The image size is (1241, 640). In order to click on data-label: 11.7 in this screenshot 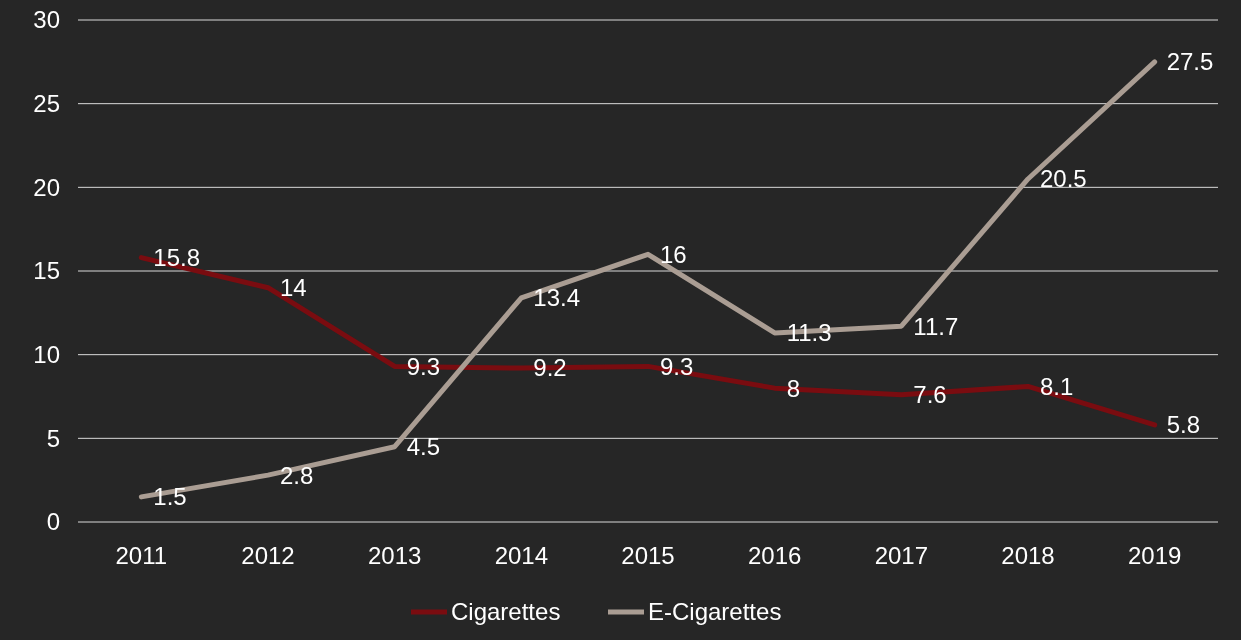, I will do `click(936, 326)`.